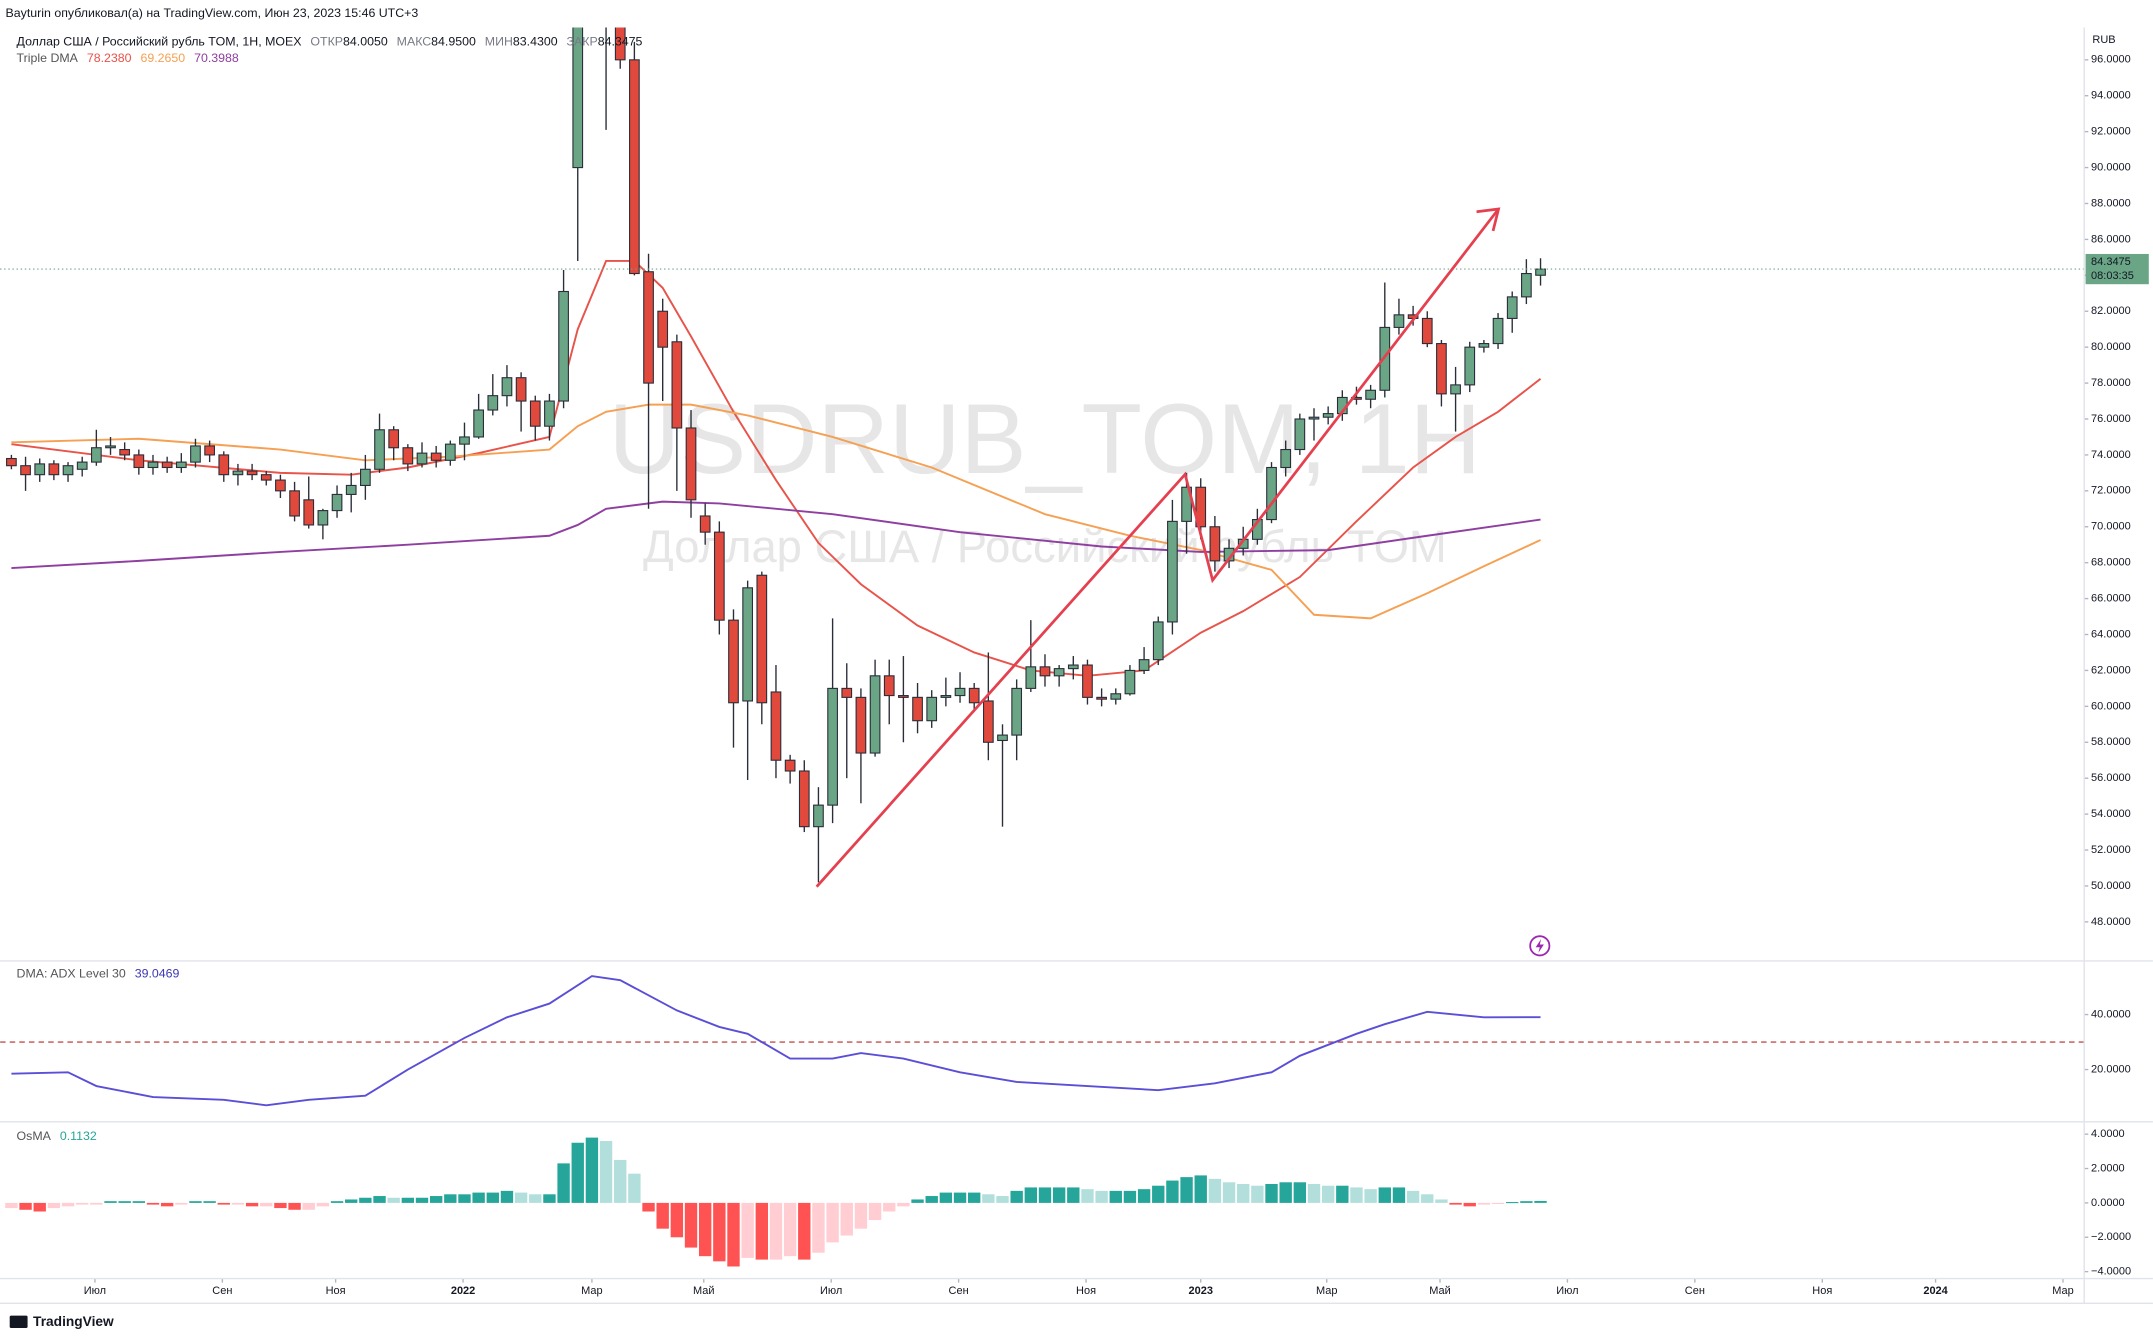  What do you see at coordinates (2111, 778) in the screenshot?
I see `y-tick-label: 56.0000` at bounding box center [2111, 778].